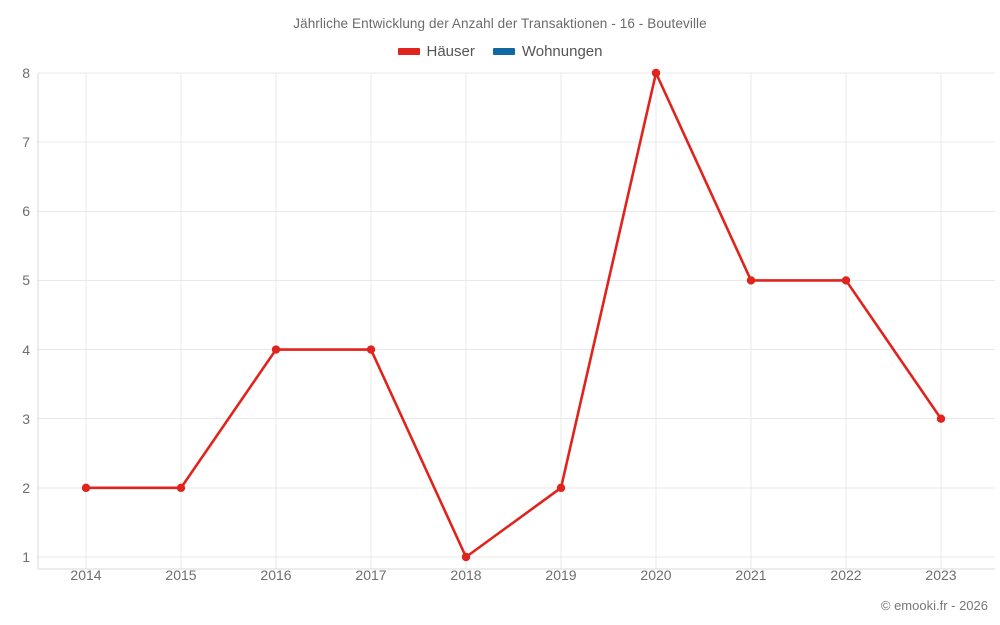 Image resolution: width=1000 pixels, height=625 pixels. I want to click on x-axis-tick-label: 2017, so click(371, 575).